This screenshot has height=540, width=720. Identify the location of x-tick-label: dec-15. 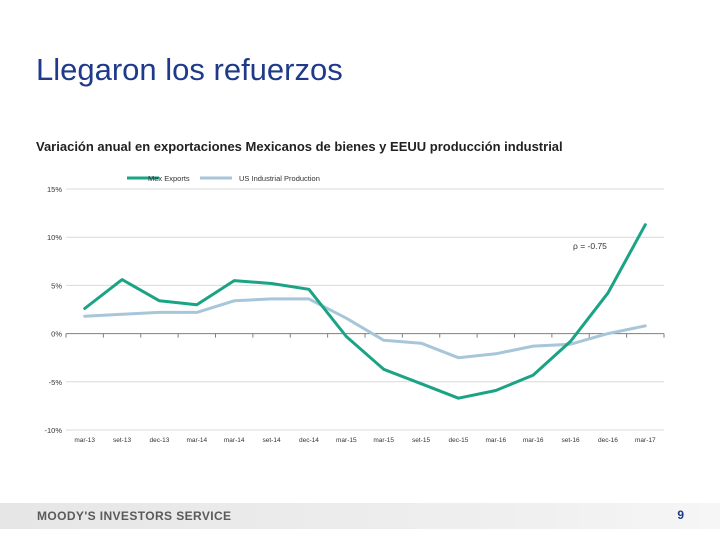
(459, 440).